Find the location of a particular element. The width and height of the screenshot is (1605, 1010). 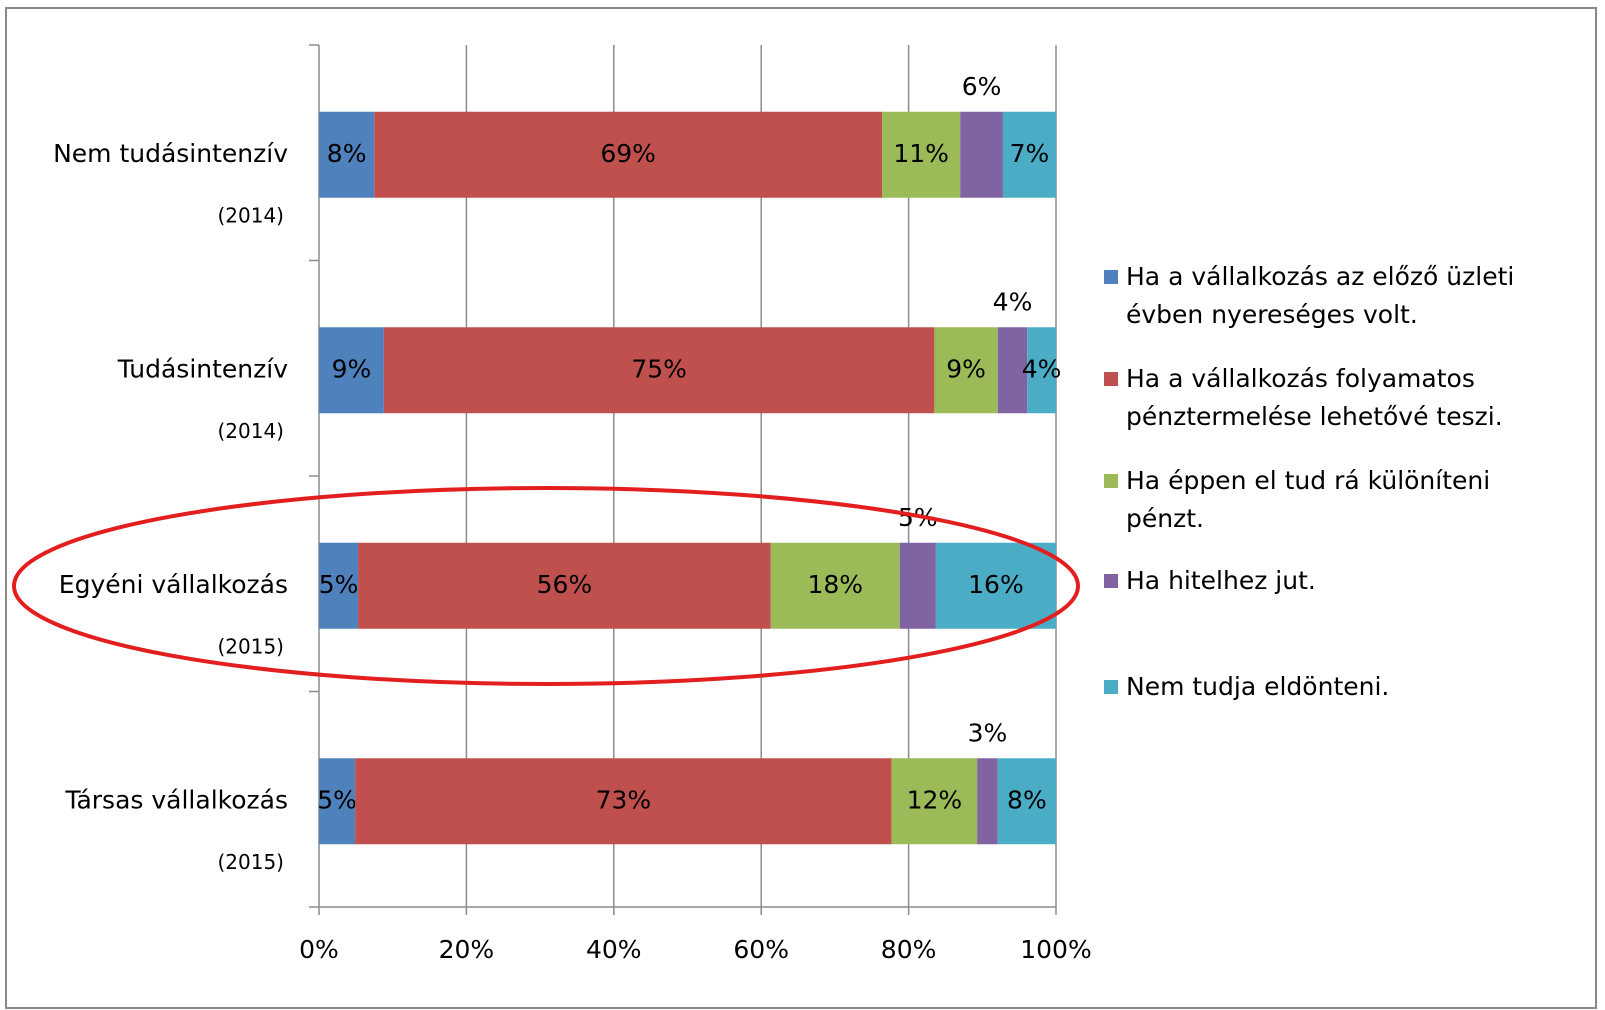

category-label: Társas vállalkozás is located at coordinates (176, 799).